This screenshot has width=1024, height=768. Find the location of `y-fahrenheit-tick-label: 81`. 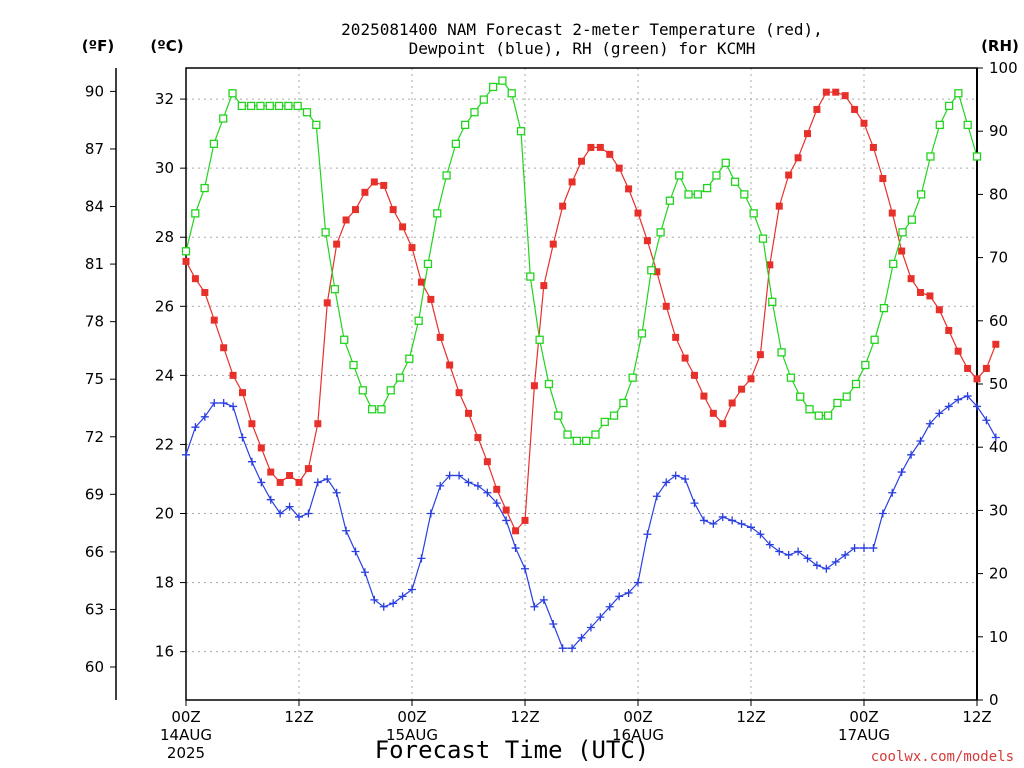

y-fahrenheit-tick-label: 81 is located at coordinates (94, 264).